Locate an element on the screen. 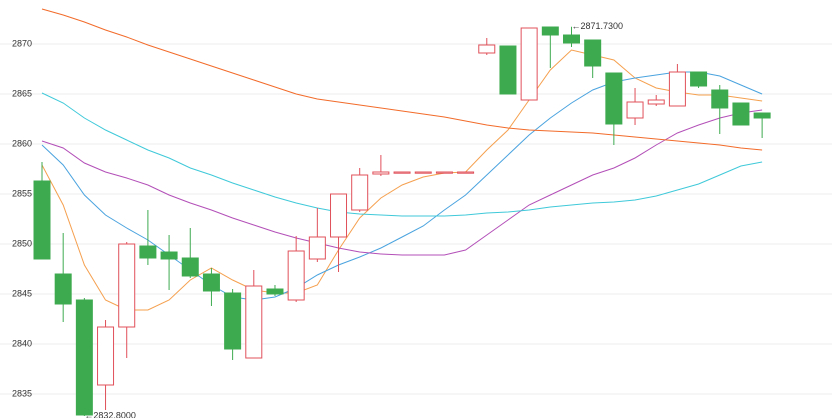 The height and width of the screenshot is (418, 832). y-tick-label: 2860 is located at coordinates (22, 143).